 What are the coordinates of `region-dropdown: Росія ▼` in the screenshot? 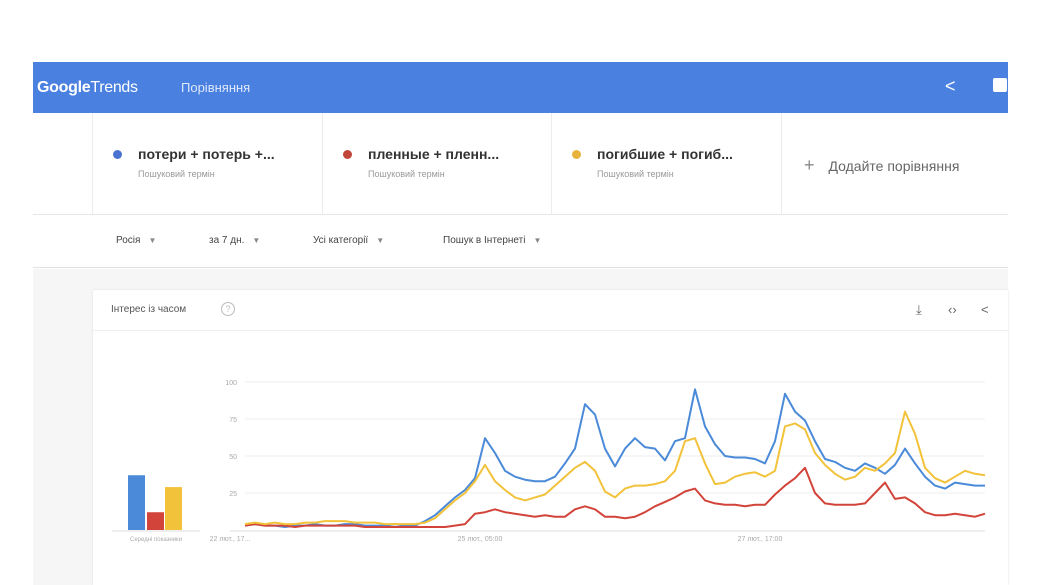 It's located at (136, 240).